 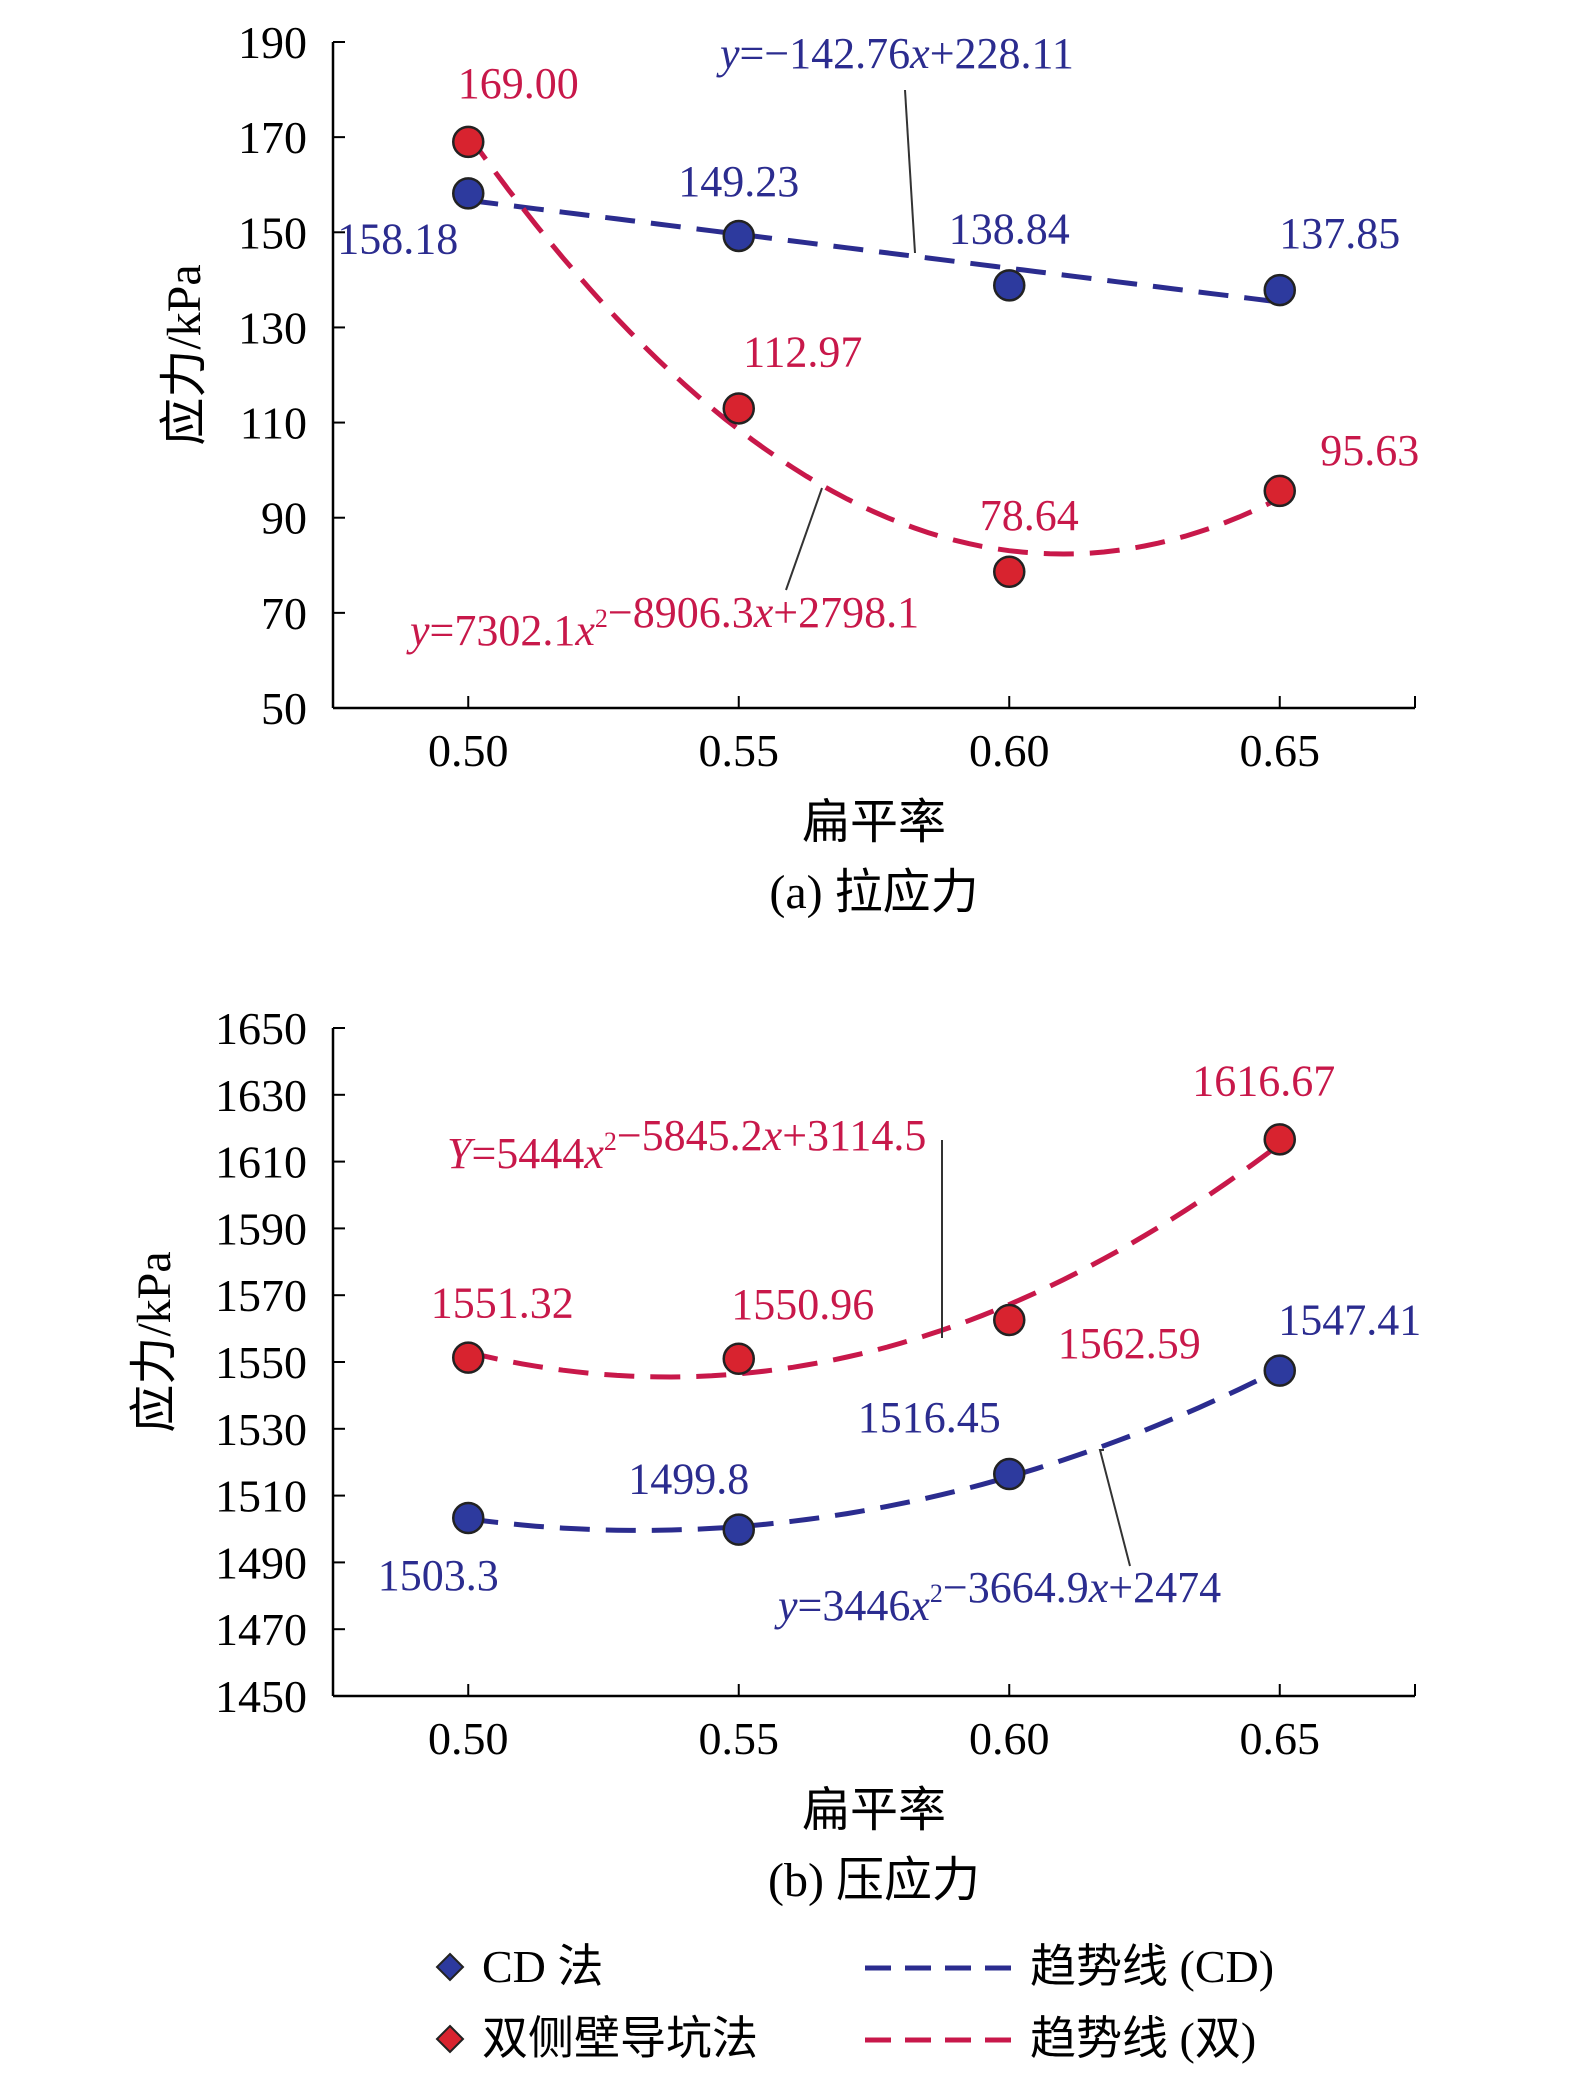 I want to click on y-tick-label: 70, so click(x=284, y=613).